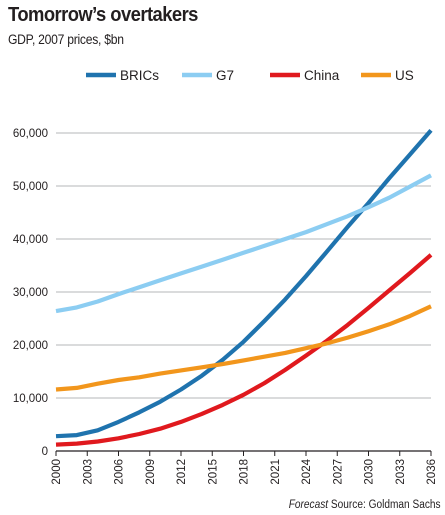 Image resolution: width=445 pixels, height=515 pixels. What do you see at coordinates (66, 39) in the screenshot?
I see `chart-subtitle: GDP, 2007 prices, $bn` at bounding box center [66, 39].